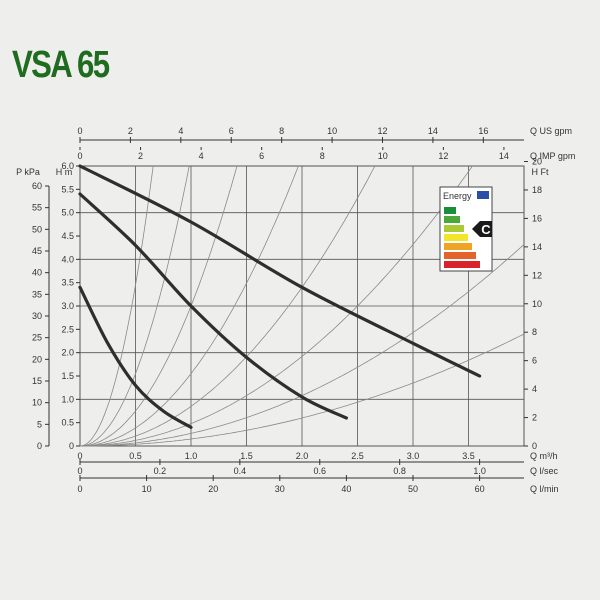 Image resolution: width=600 pixels, height=600 pixels. Describe the element at coordinates (67, 399) in the screenshot. I see `head-tick-label: 1.0` at that location.